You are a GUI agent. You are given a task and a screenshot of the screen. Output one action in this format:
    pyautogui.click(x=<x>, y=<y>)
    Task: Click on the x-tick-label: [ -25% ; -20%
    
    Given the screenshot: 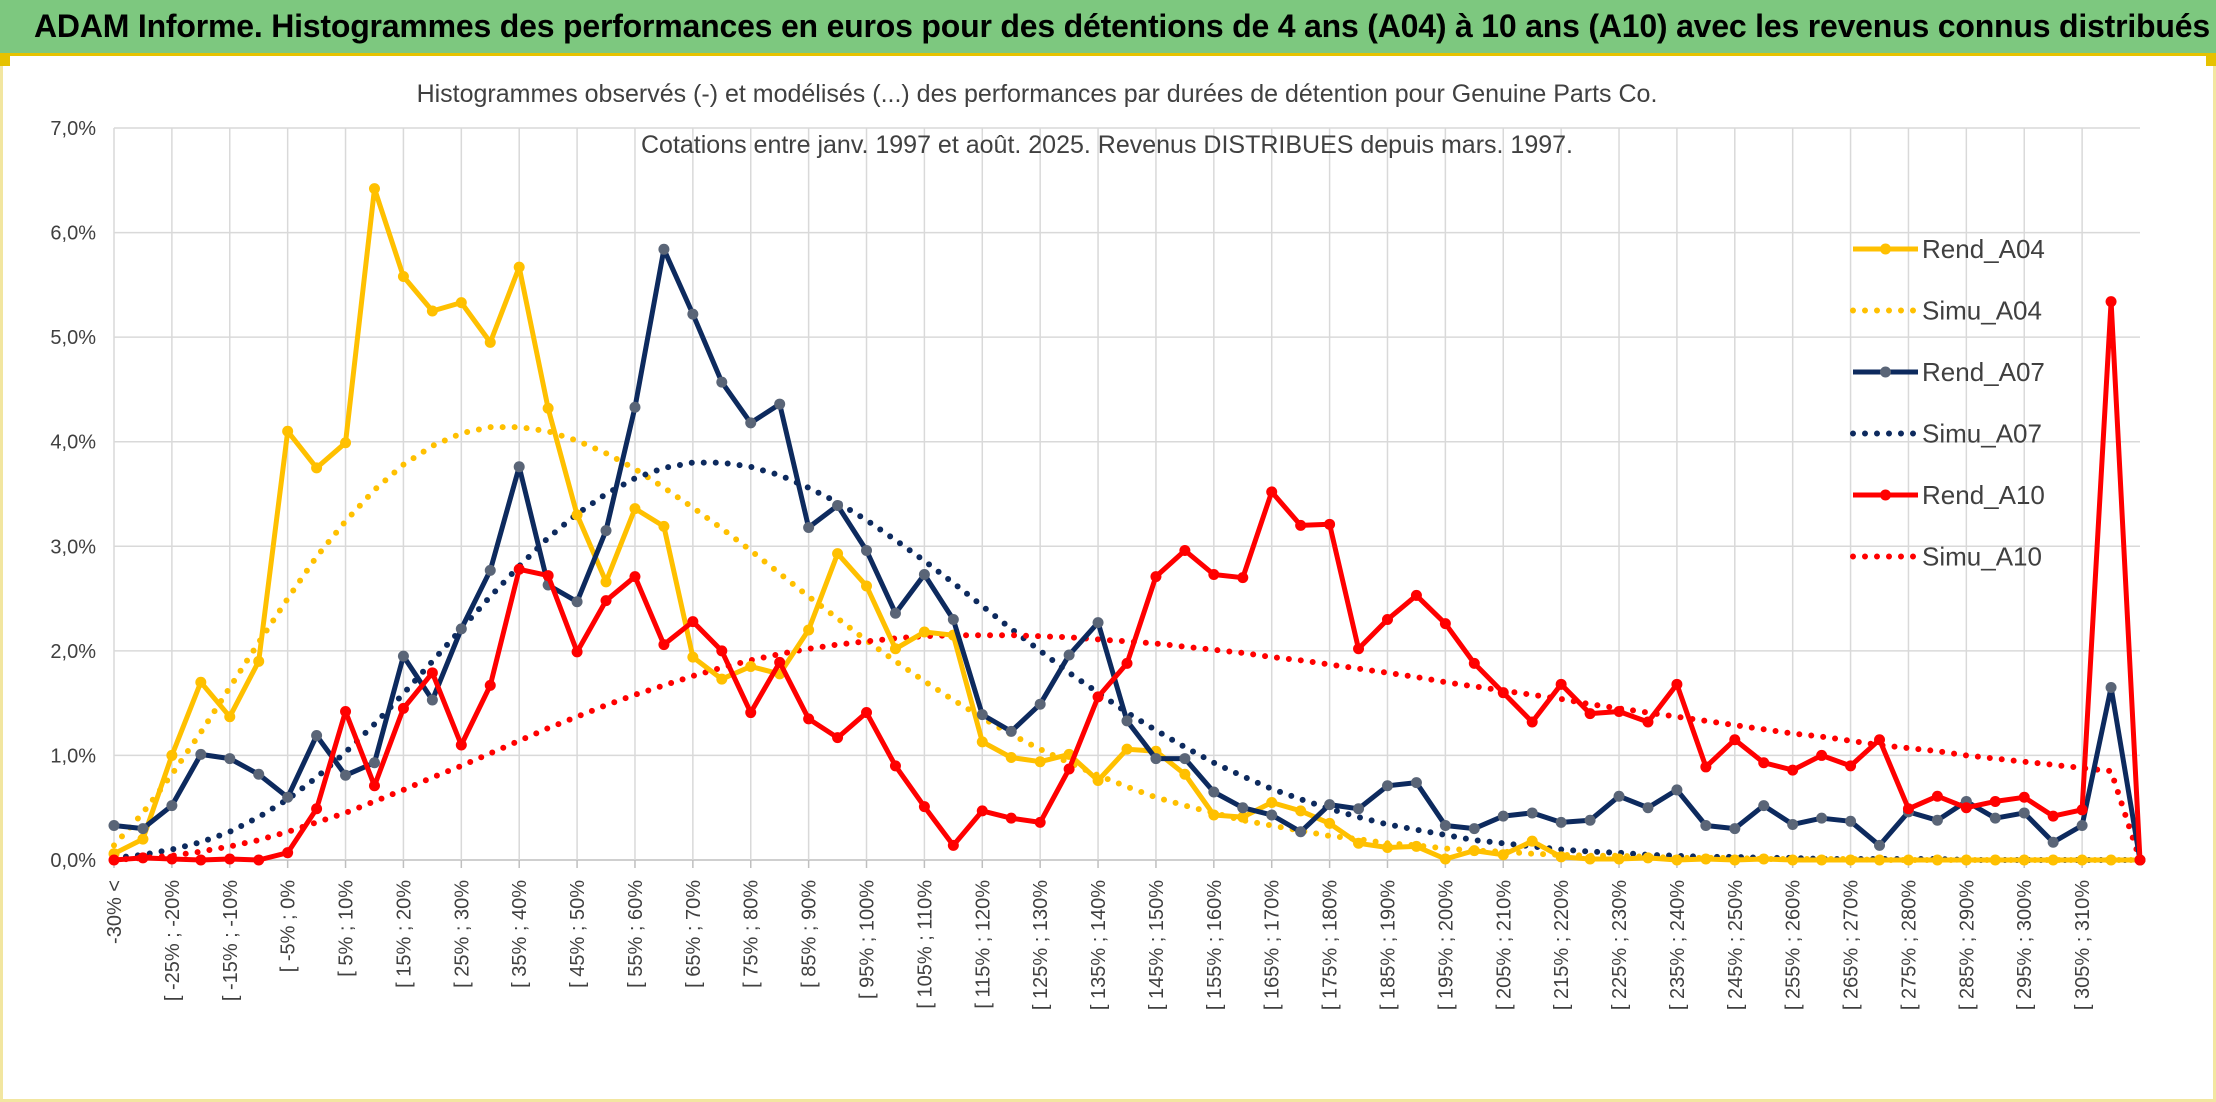 What is the action you would take?
    pyautogui.click(x=173, y=940)
    